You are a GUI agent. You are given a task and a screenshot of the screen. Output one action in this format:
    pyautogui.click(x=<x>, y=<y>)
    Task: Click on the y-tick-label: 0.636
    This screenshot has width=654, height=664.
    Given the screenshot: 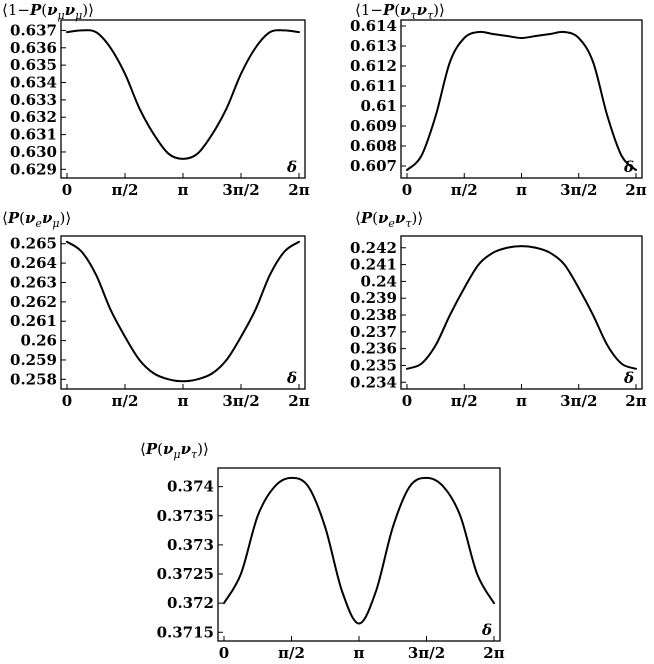 What is the action you would take?
    pyautogui.click(x=33, y=48)
    